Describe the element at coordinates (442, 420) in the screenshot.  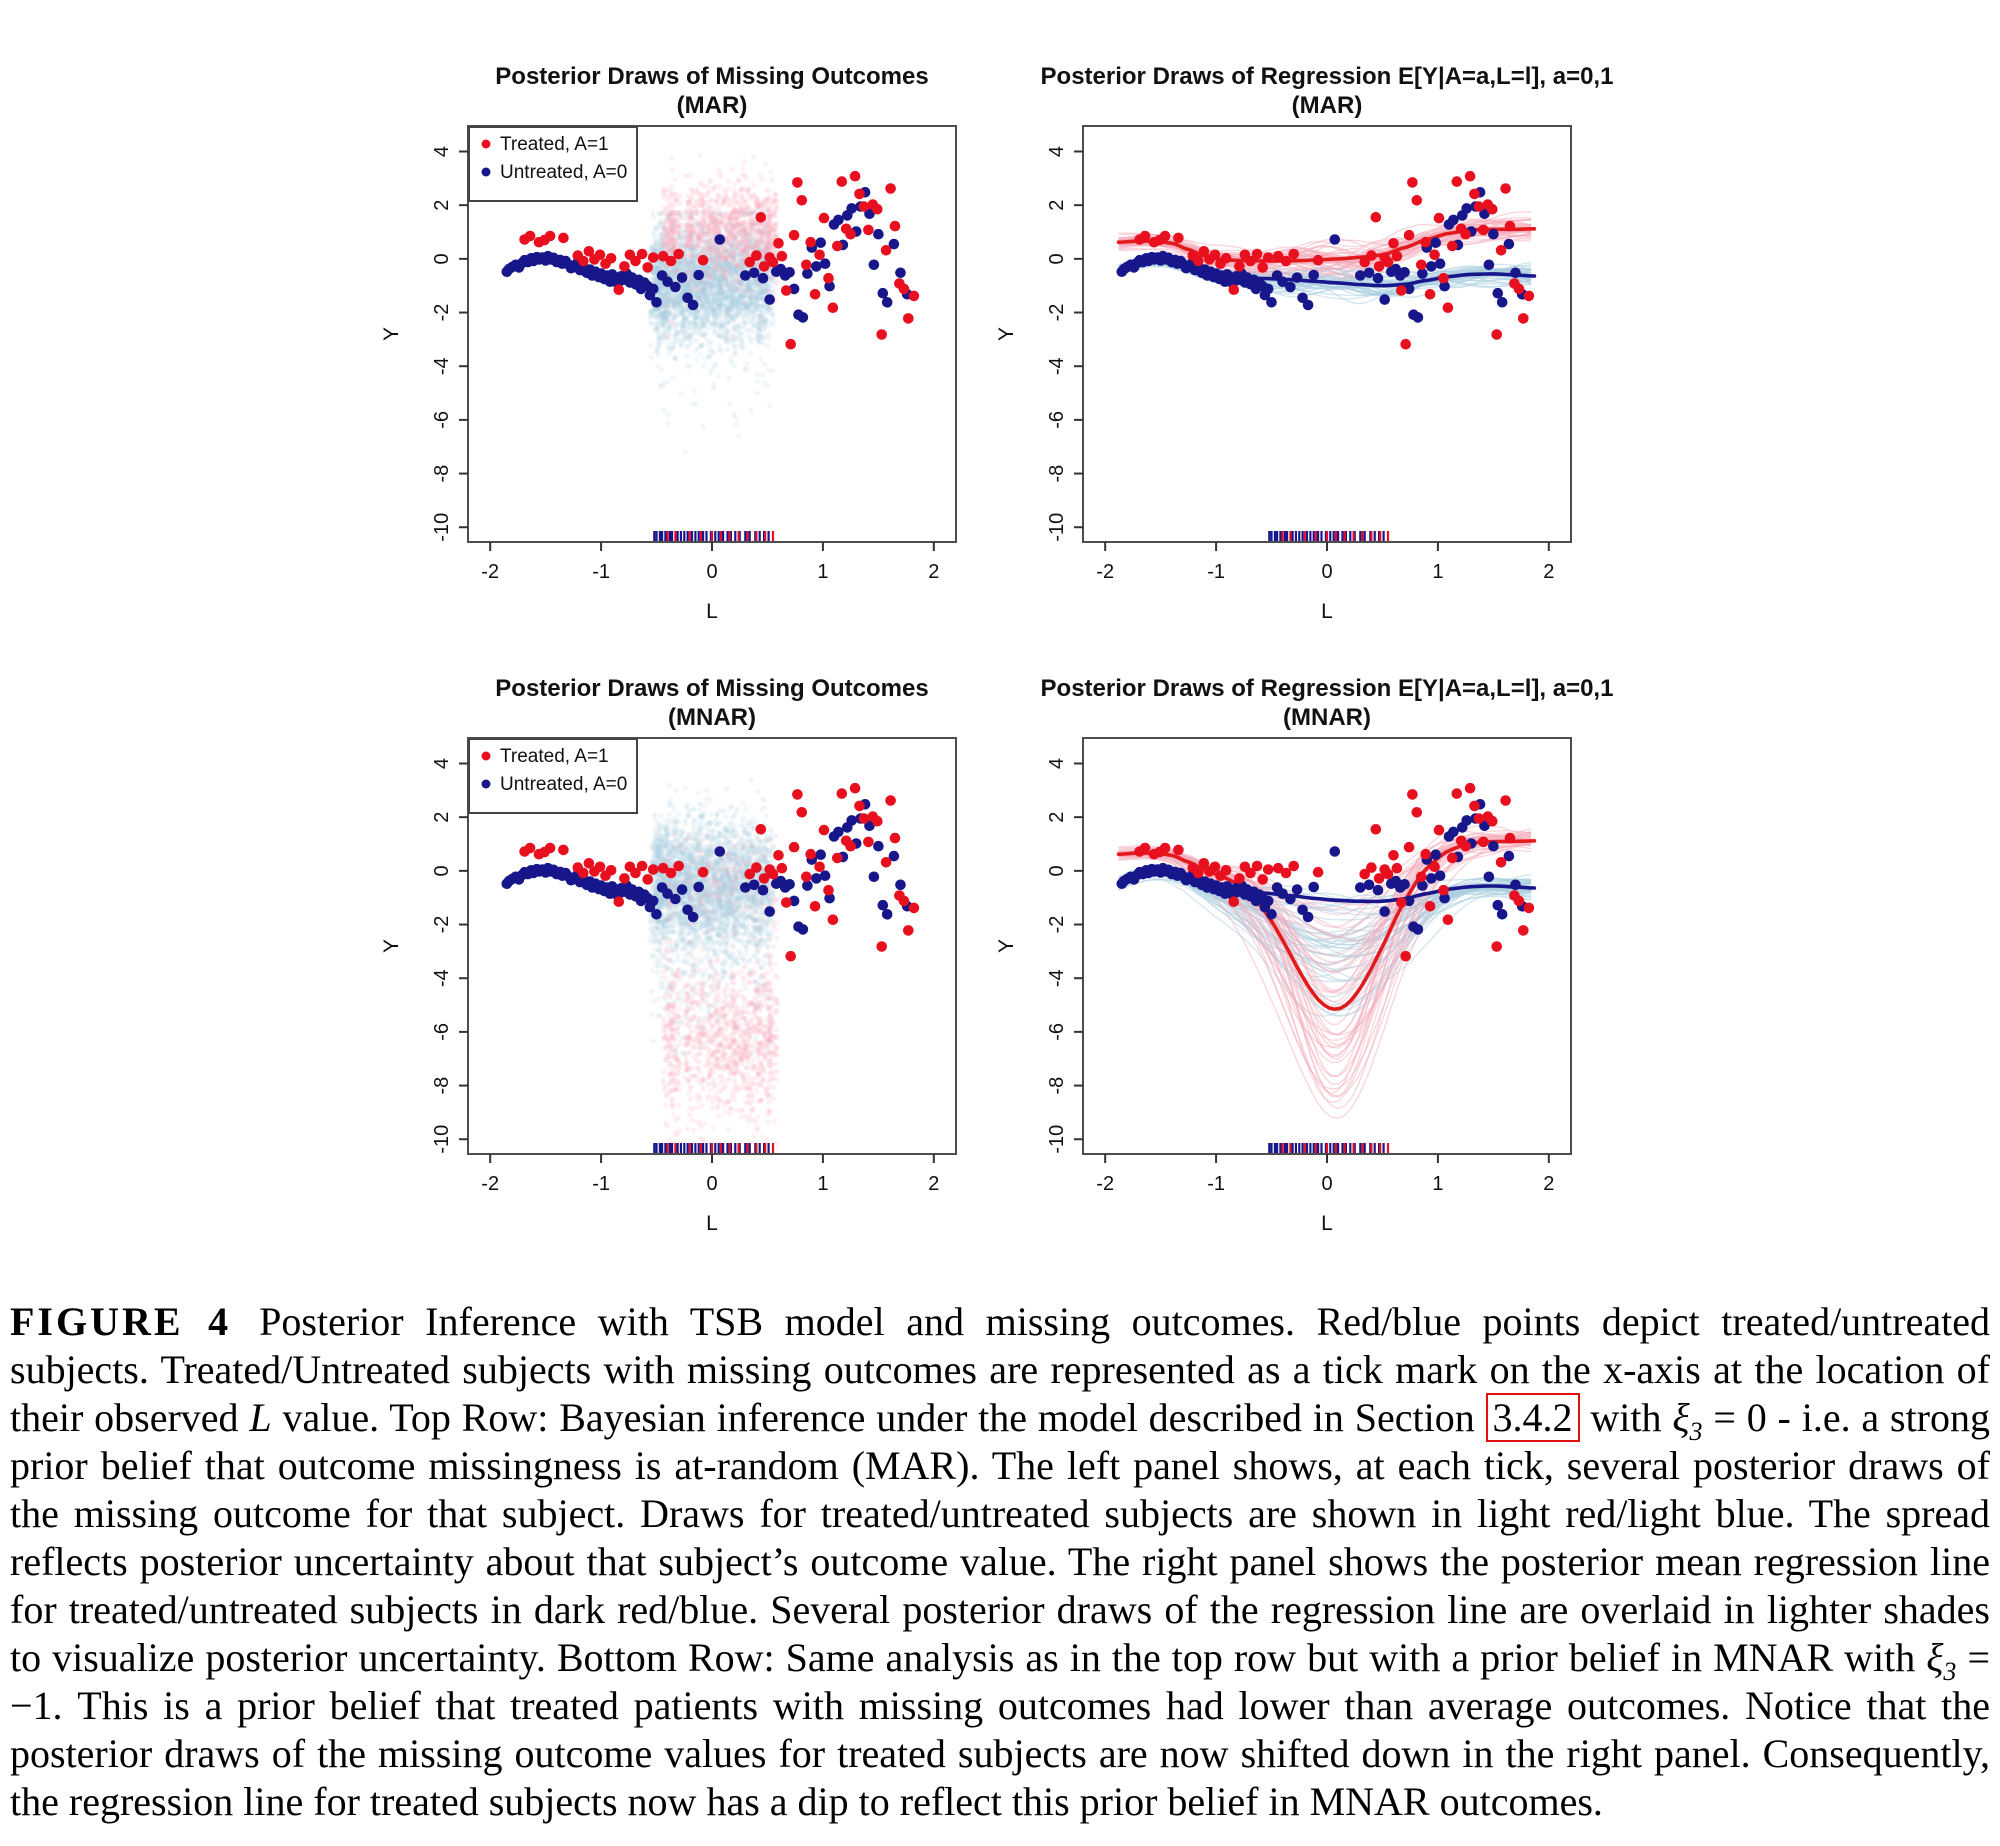
I see `svg-text: -6` at that location.